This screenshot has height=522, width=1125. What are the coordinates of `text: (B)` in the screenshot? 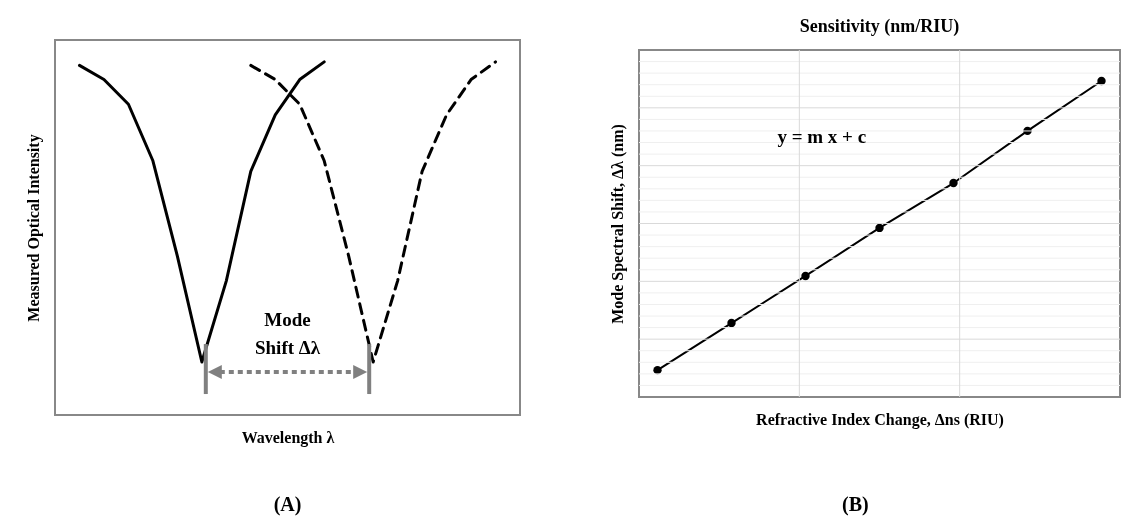 It's located at (855, 504).